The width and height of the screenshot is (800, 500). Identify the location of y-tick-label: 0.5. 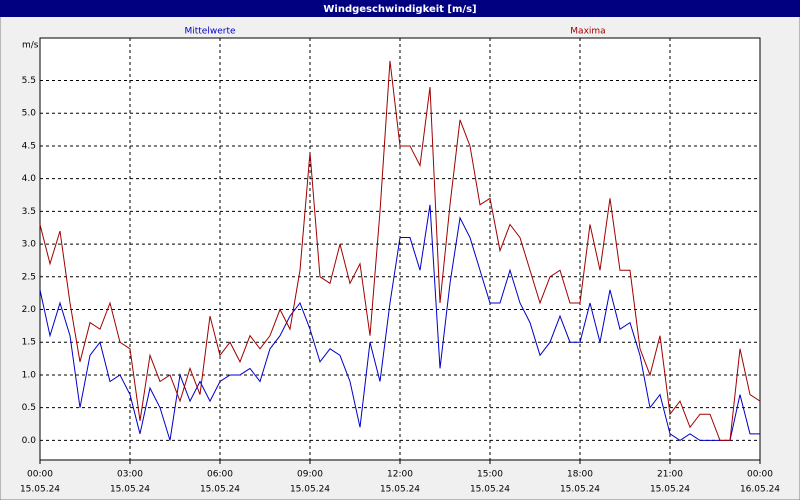
(29, 408).